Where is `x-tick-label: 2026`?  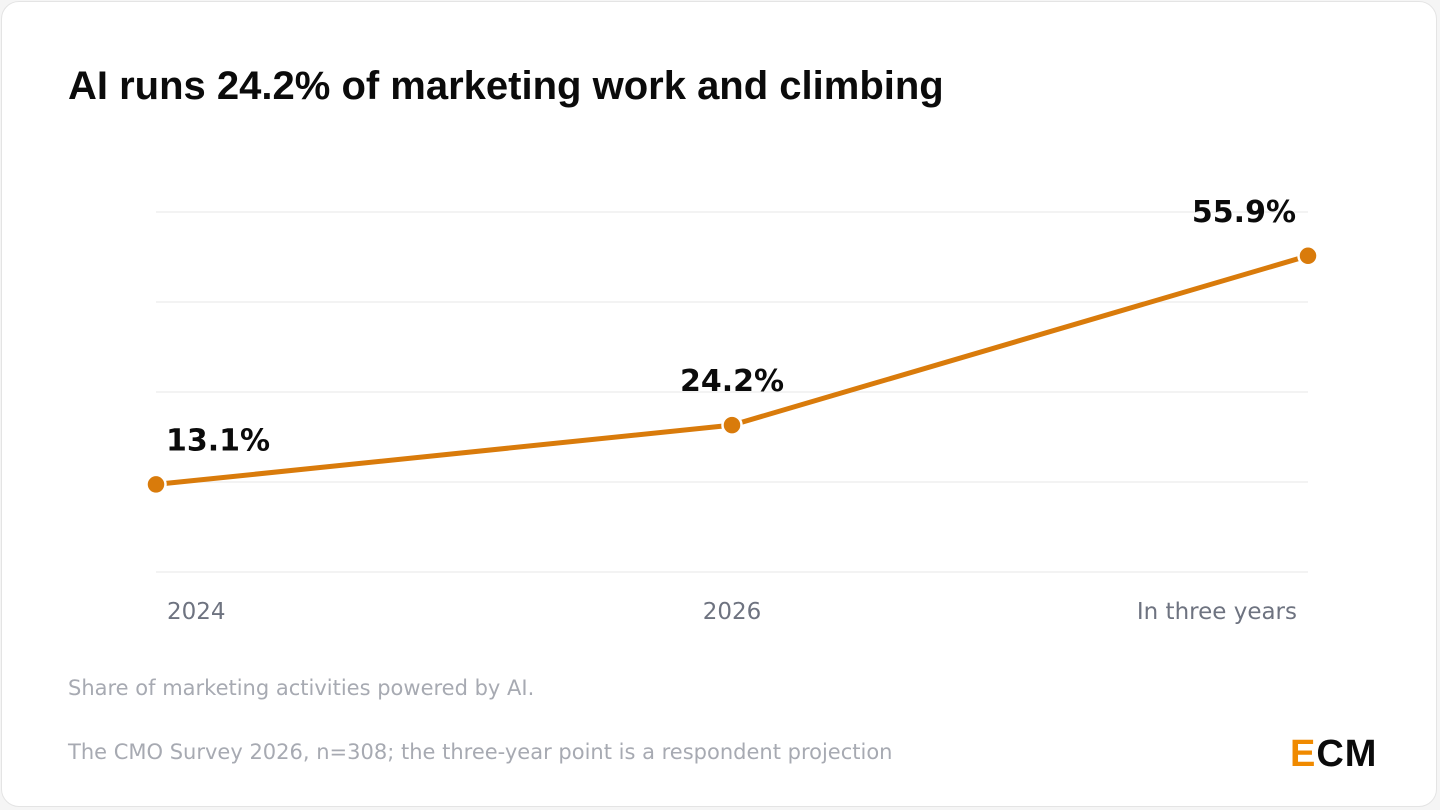
x-tick-label: 2026 is located at coordinates (732, 612).